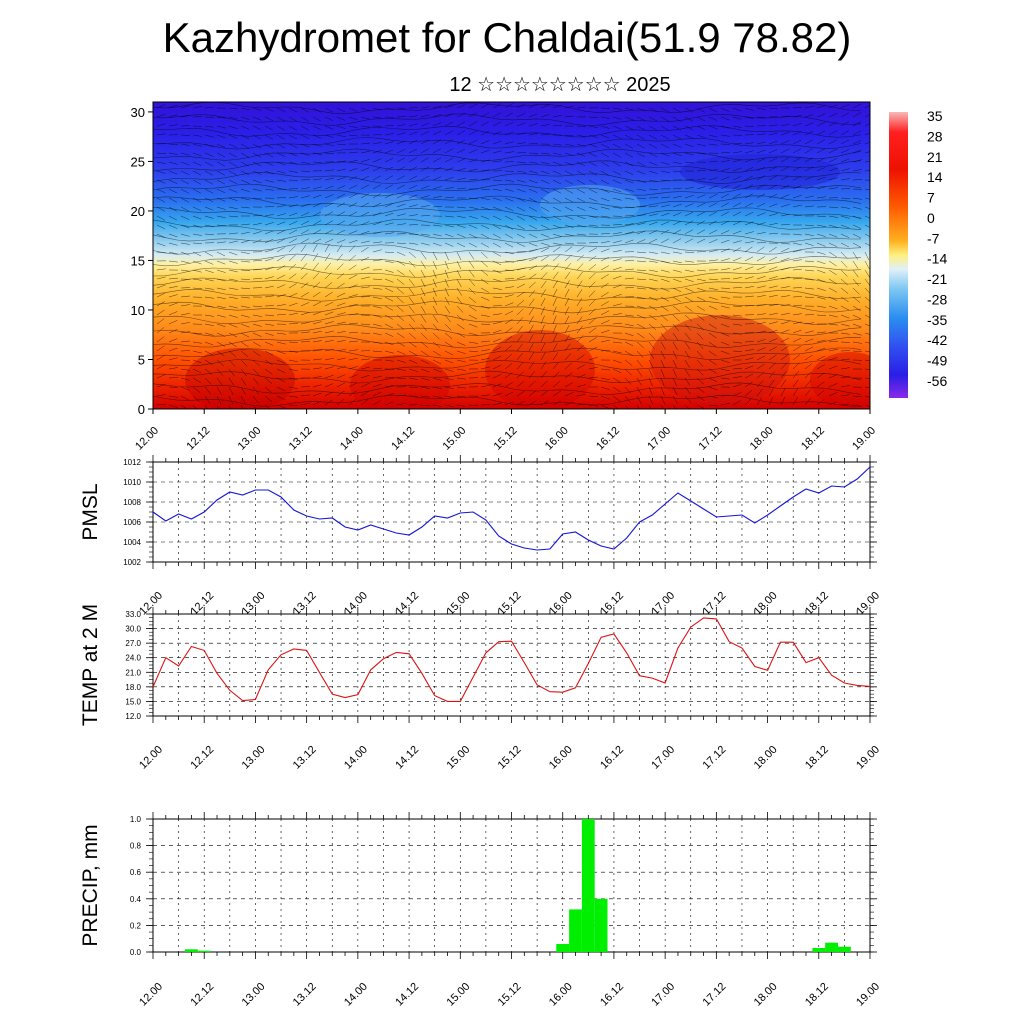 The height and width of the screenshot is (1024, 1024). What do you see at coordinates (136, 952) in the screenshot?
I see `y-tick-label: 0.0` at bounding box center [136, 952].